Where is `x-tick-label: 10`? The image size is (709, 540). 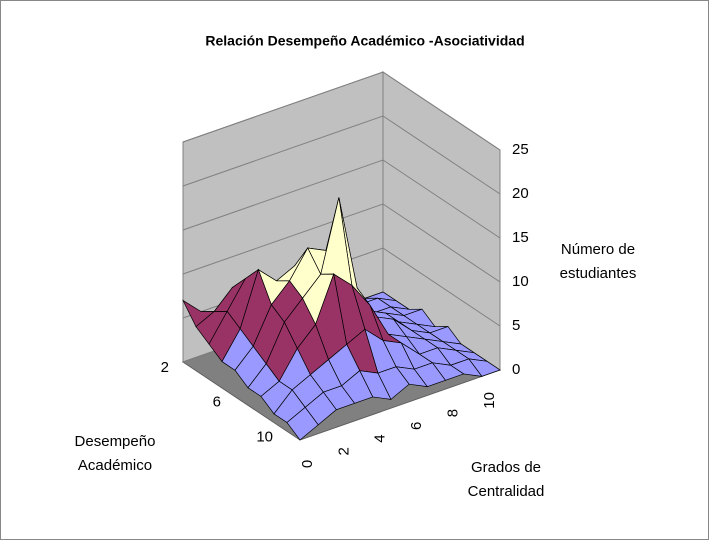 x-tick-label: 10 is located at coordinates (489, 400).